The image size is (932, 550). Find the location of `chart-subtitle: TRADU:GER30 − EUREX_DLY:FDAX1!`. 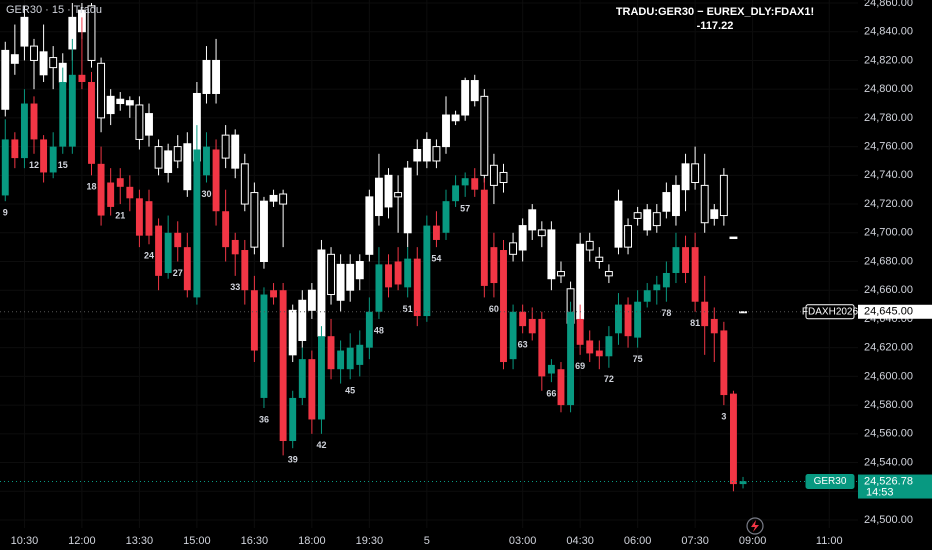

chart-subtitle: TRADU:GER30 − EUREX_DLY:FDAX1! is located at coordinates (715, 12).